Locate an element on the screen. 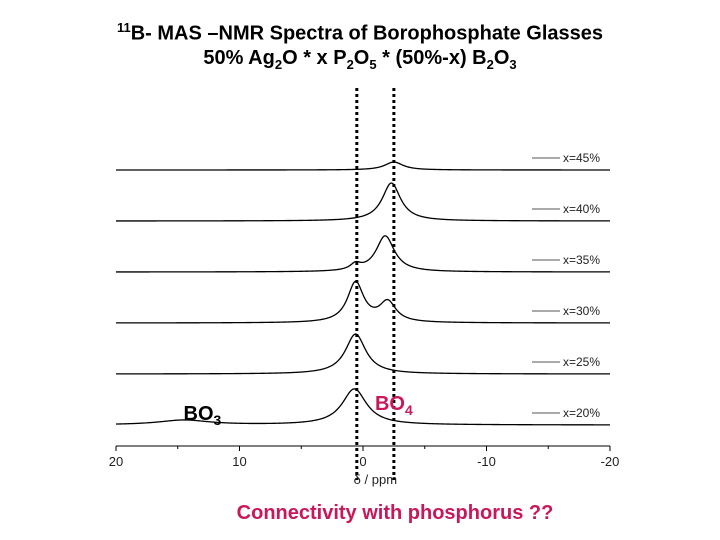 This screenshot has width=720, height=540. title-line2-part: O * x P is located at coordinates (314, 58).